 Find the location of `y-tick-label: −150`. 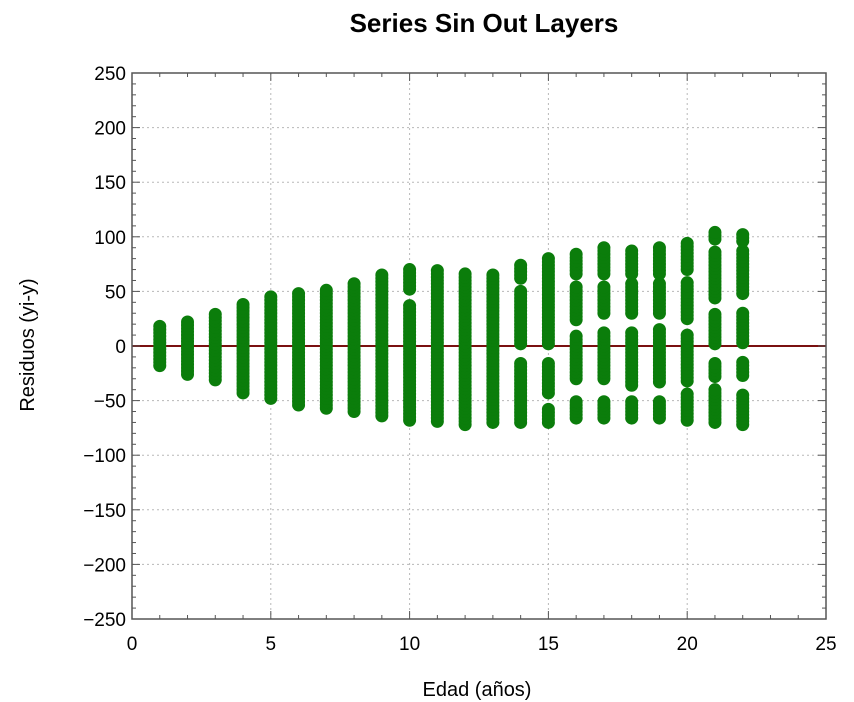

y-tick-label: −150 is located at coordinates (104, 511).